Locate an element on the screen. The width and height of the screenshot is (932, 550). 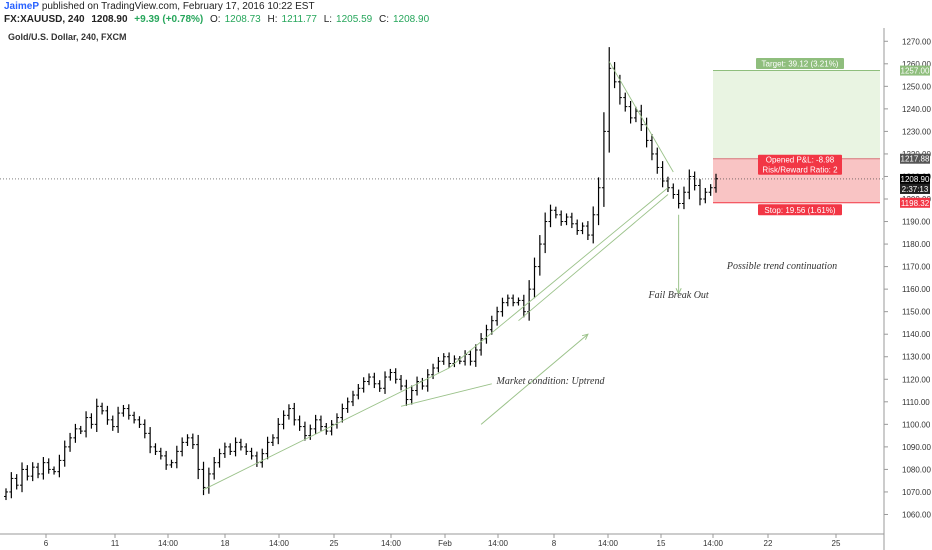
trendline-down is located at coordinates (641, 117).